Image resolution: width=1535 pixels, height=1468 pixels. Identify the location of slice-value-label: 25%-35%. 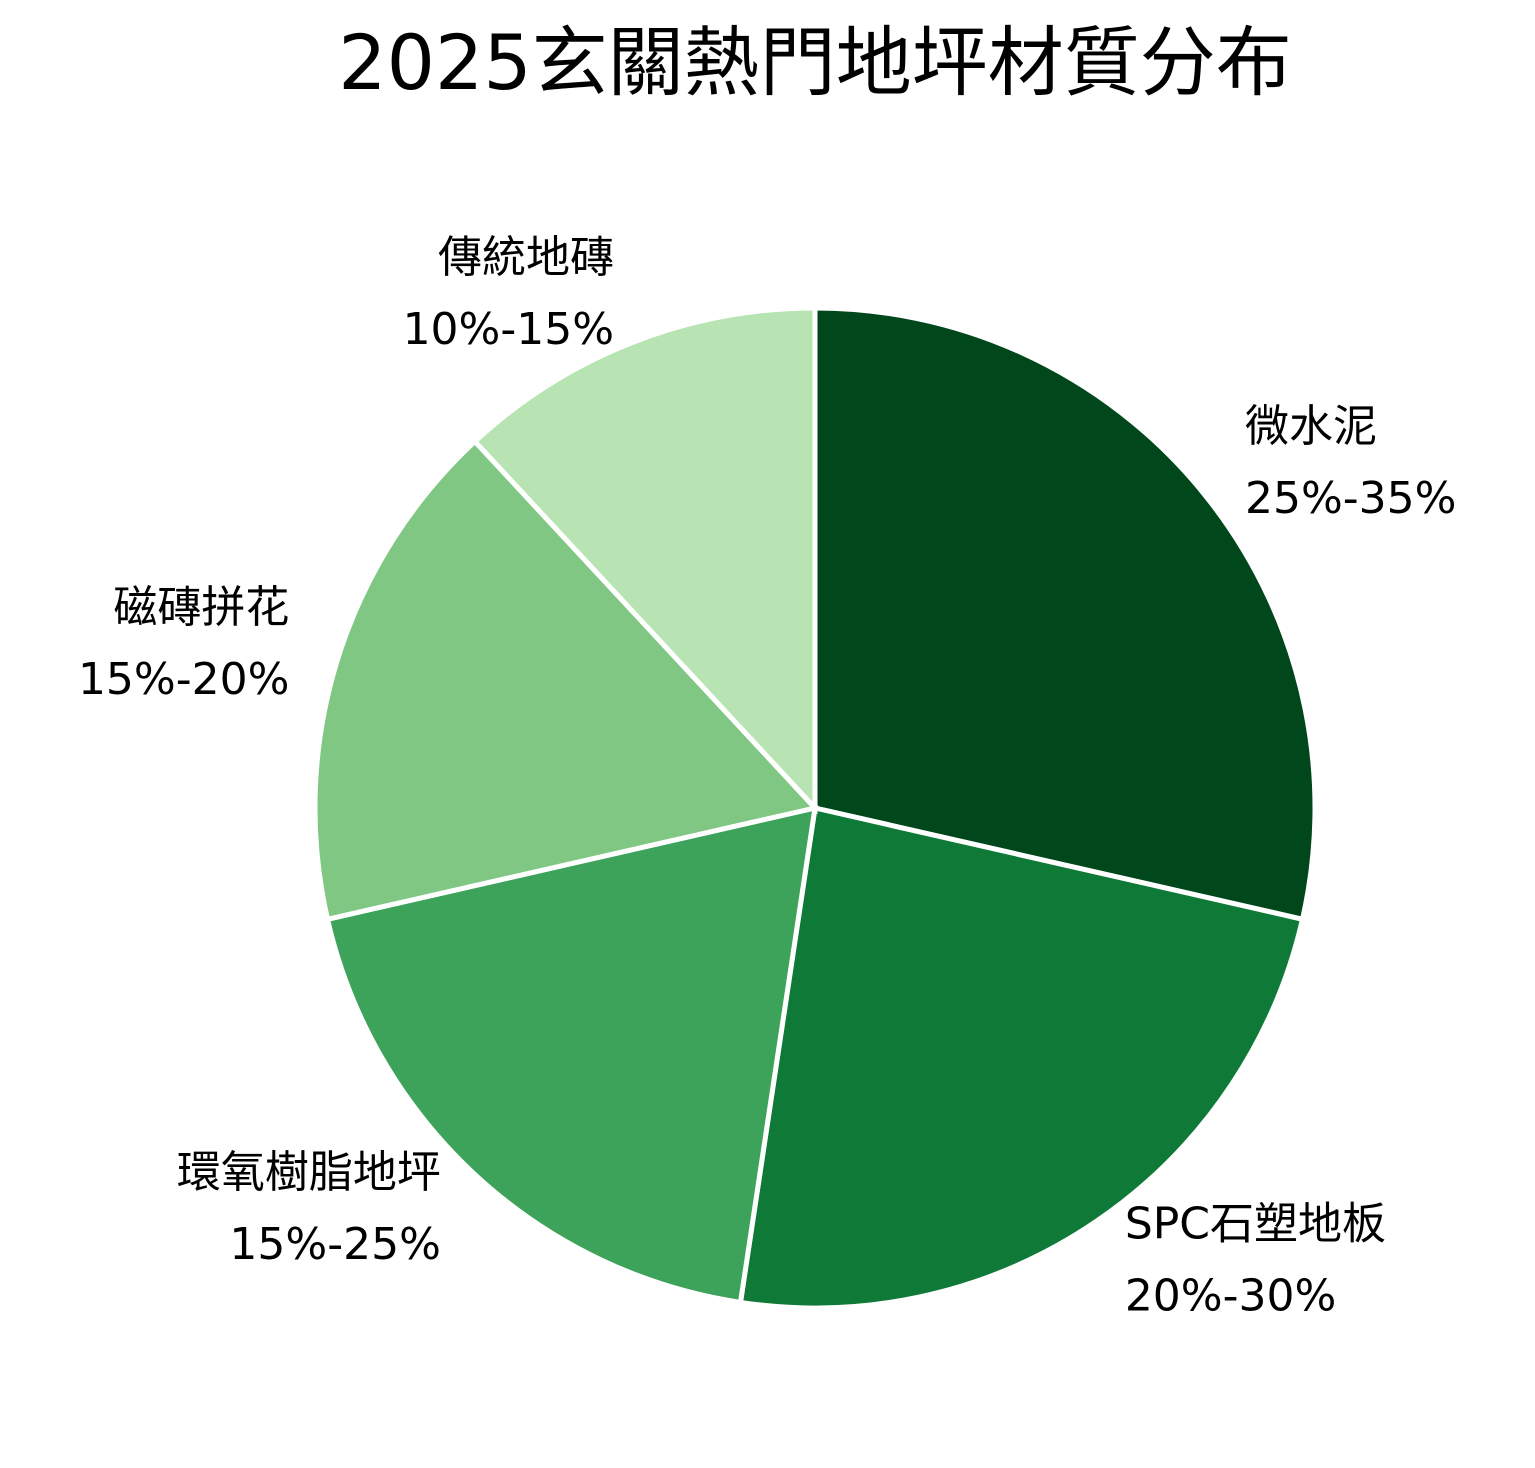
(1350, 498).